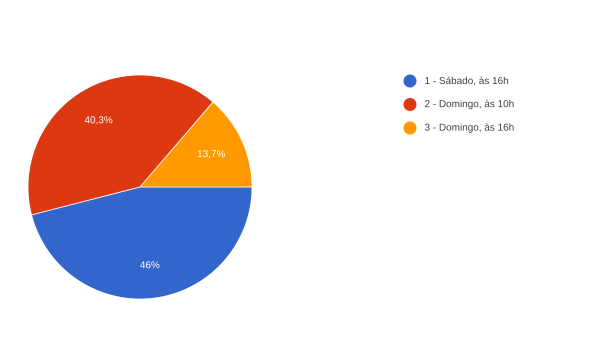  What do you see at coordinates (212, 154) in the screenshot?
I see `data-label: 13,7%` at bounding box center [212, 154].